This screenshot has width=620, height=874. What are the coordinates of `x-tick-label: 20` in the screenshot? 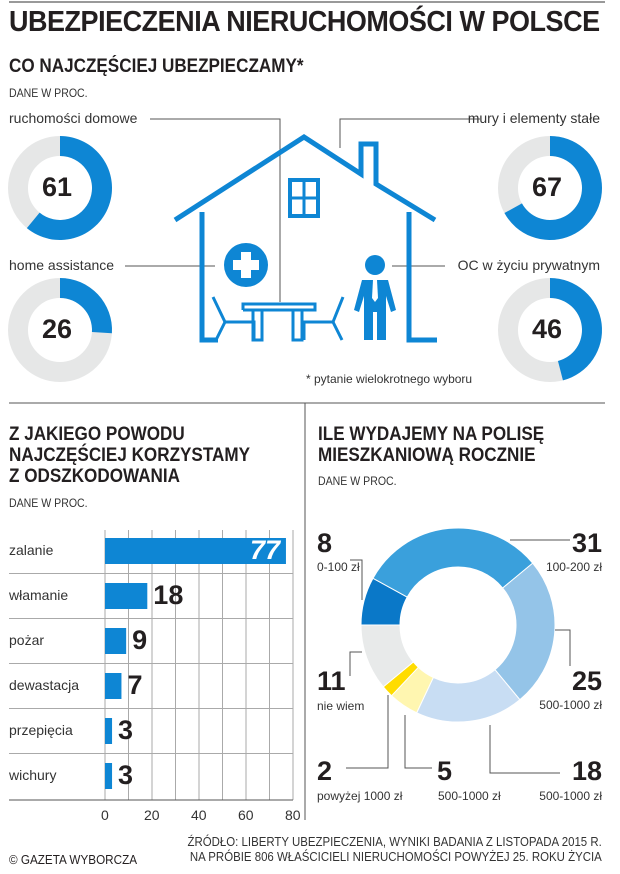 It's located at (152, 815).